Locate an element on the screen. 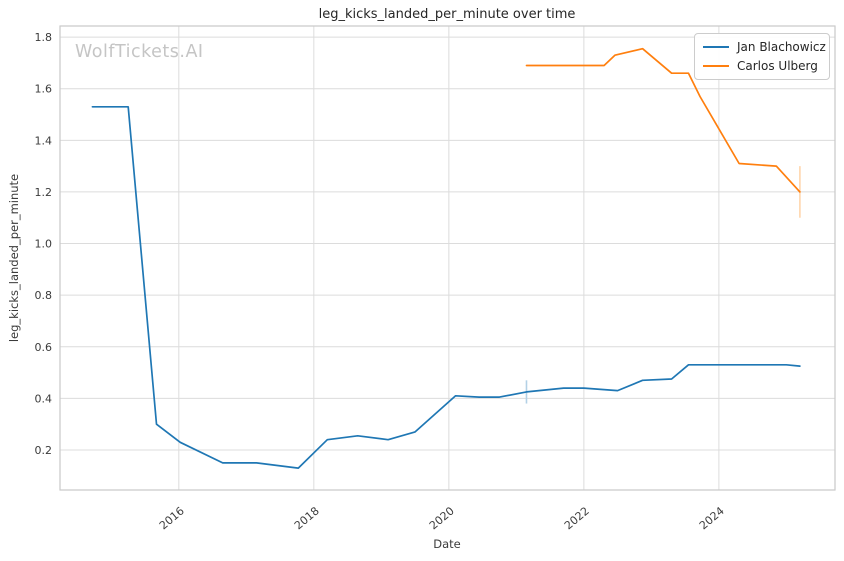  legend: Jan Blachowicz Carlos Ulberg is located at coordinates (762, 56).